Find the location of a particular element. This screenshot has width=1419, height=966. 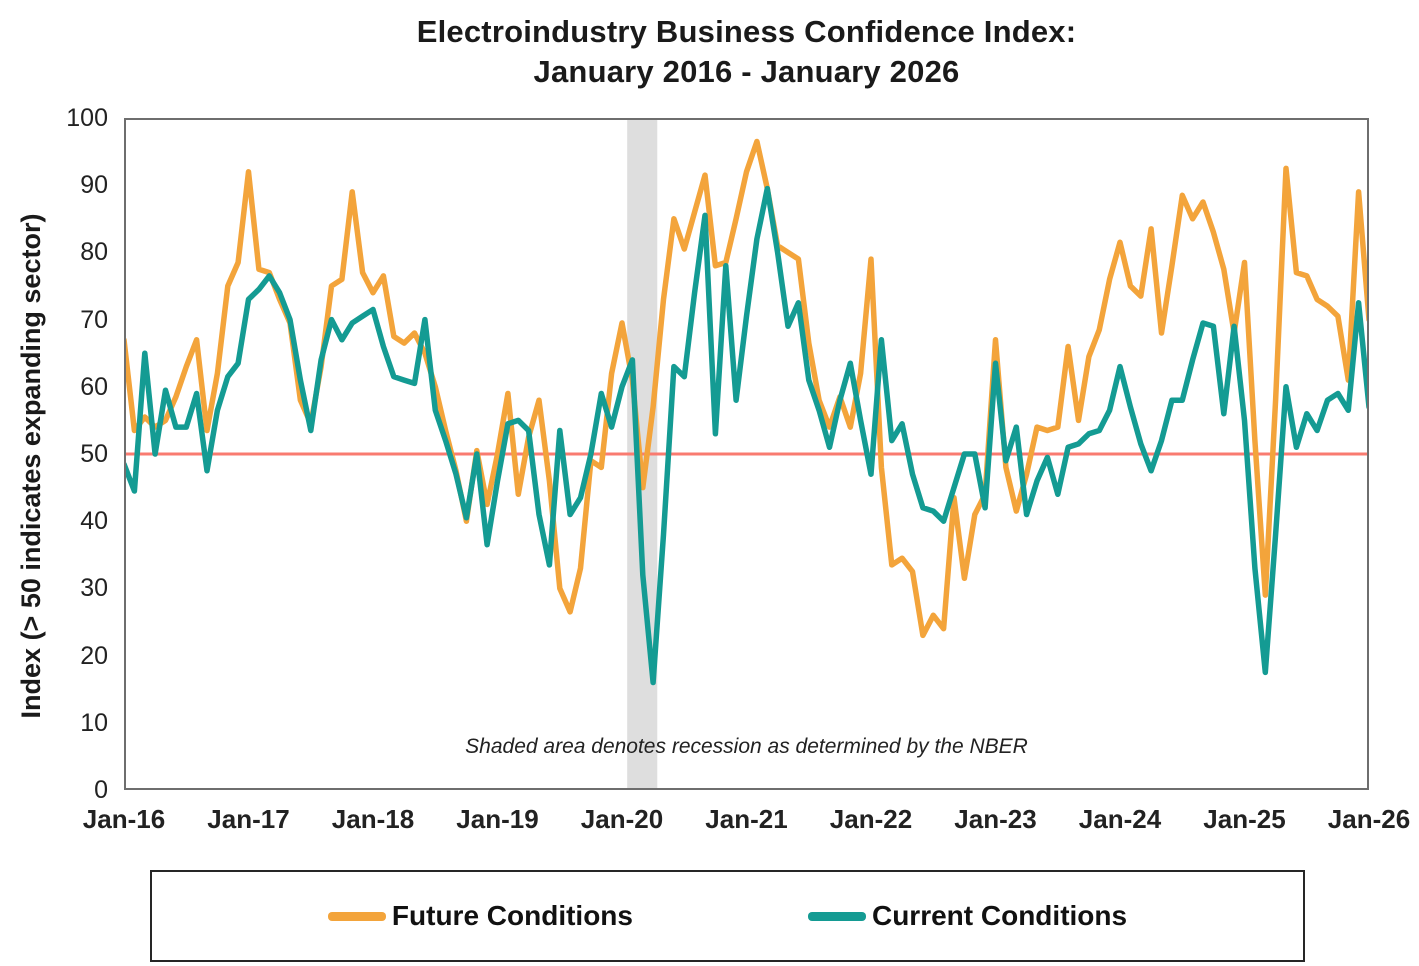

y-tick-40: 40 is located at coordinates (94, 521).